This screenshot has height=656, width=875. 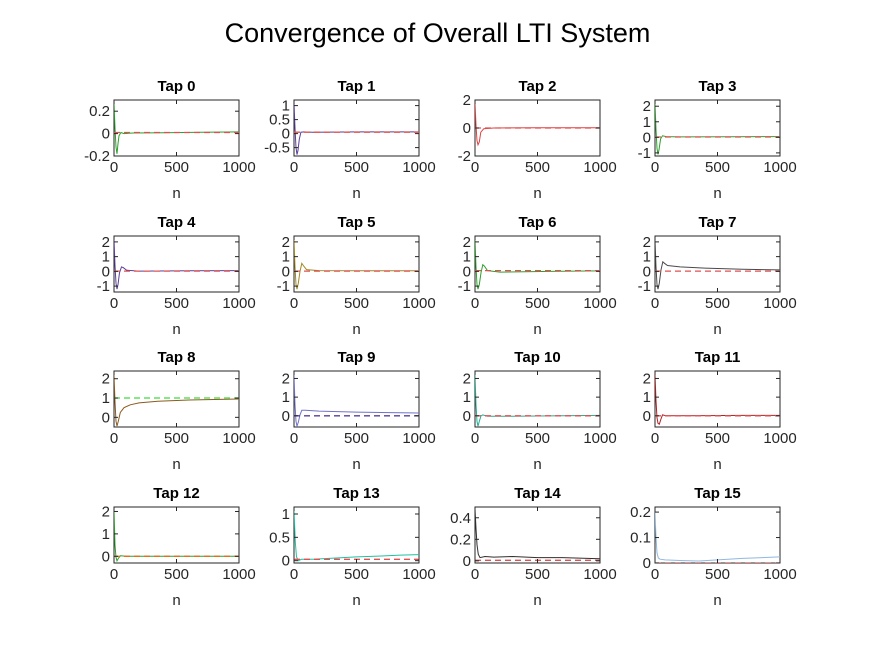 What do you see at coordinates (537, 222) in the screenshot?
I see `subplot-title: Tap 6` at bounding box center [537, 222].